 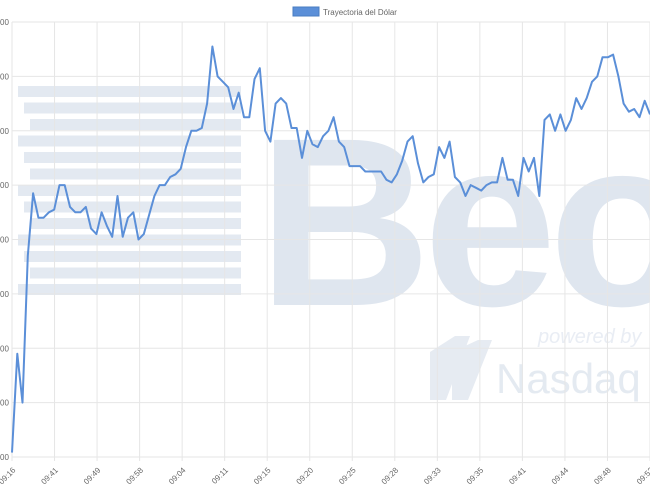 What do you see at coordinates (220, 475) in the screenshot?
I see `x-tick-label: 09:11` at bounding box center [220, 475].